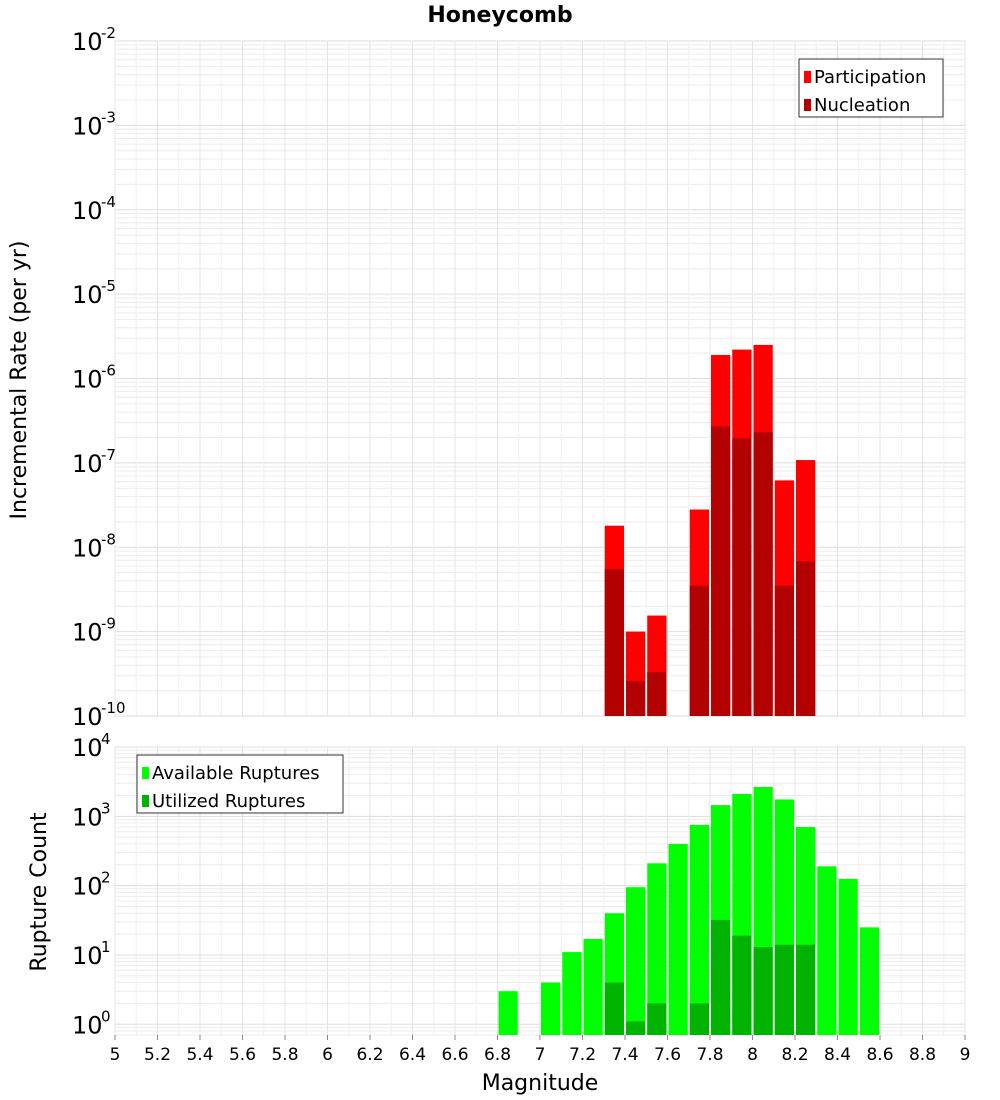 This screenshot has height=1100, width=1000. What do you see at coordinates (837, 1055) in the screenshot?
I see `x-tick-label: 8.4` at bounding box center [837, 1055].